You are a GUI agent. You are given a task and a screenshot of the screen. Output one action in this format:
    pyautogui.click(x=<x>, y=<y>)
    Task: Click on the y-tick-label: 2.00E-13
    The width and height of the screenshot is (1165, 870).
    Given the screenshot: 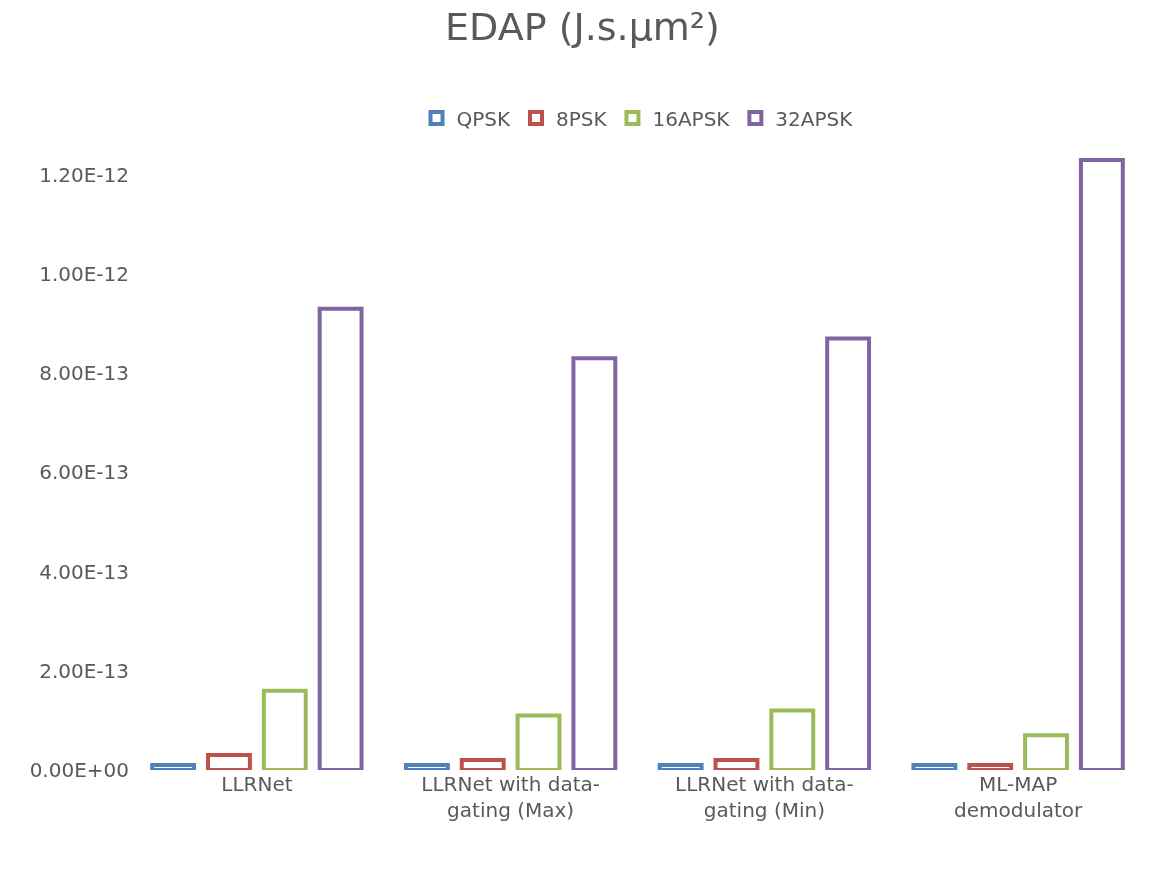 What is the action you would take?
    pyautogui.click(x=84, y=670)
    